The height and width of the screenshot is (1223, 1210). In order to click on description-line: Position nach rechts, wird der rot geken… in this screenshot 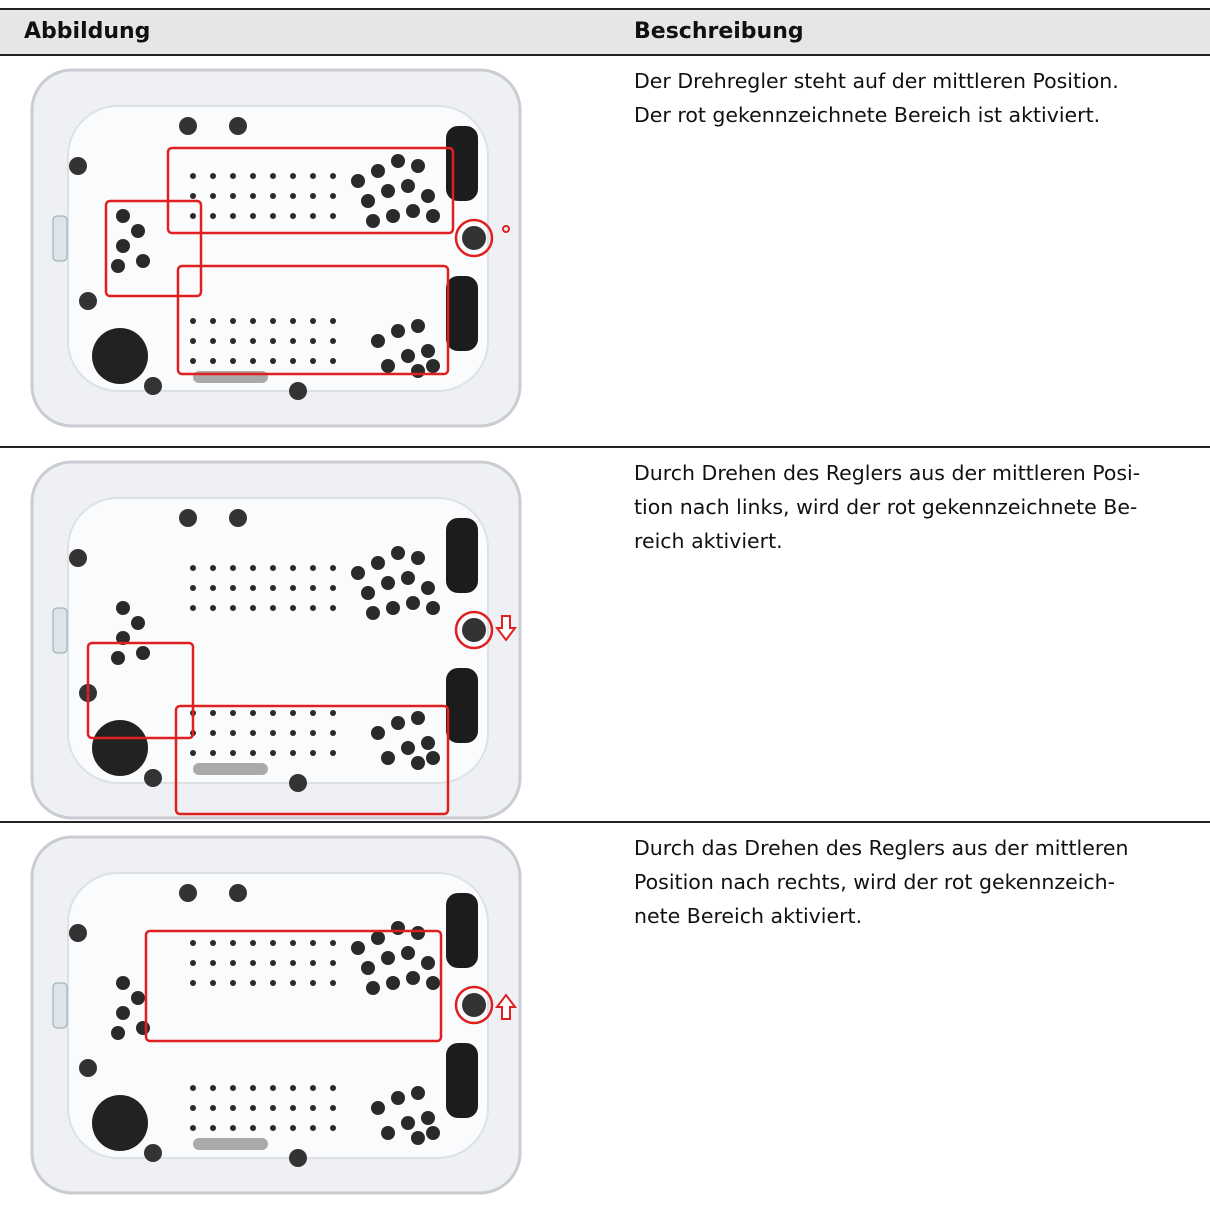, I will do `click(875, 882)`.